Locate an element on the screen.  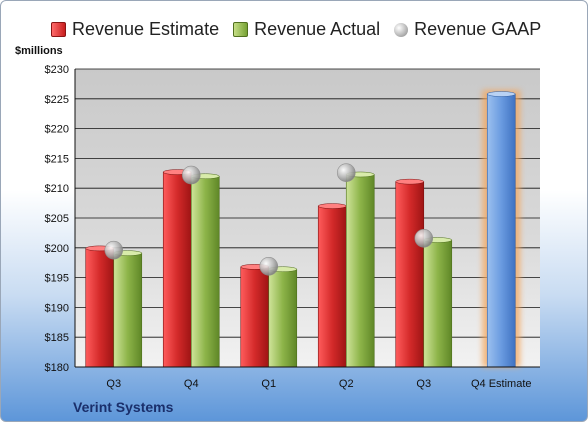
legend-swatch-actual is located at coordinates (241, 29).